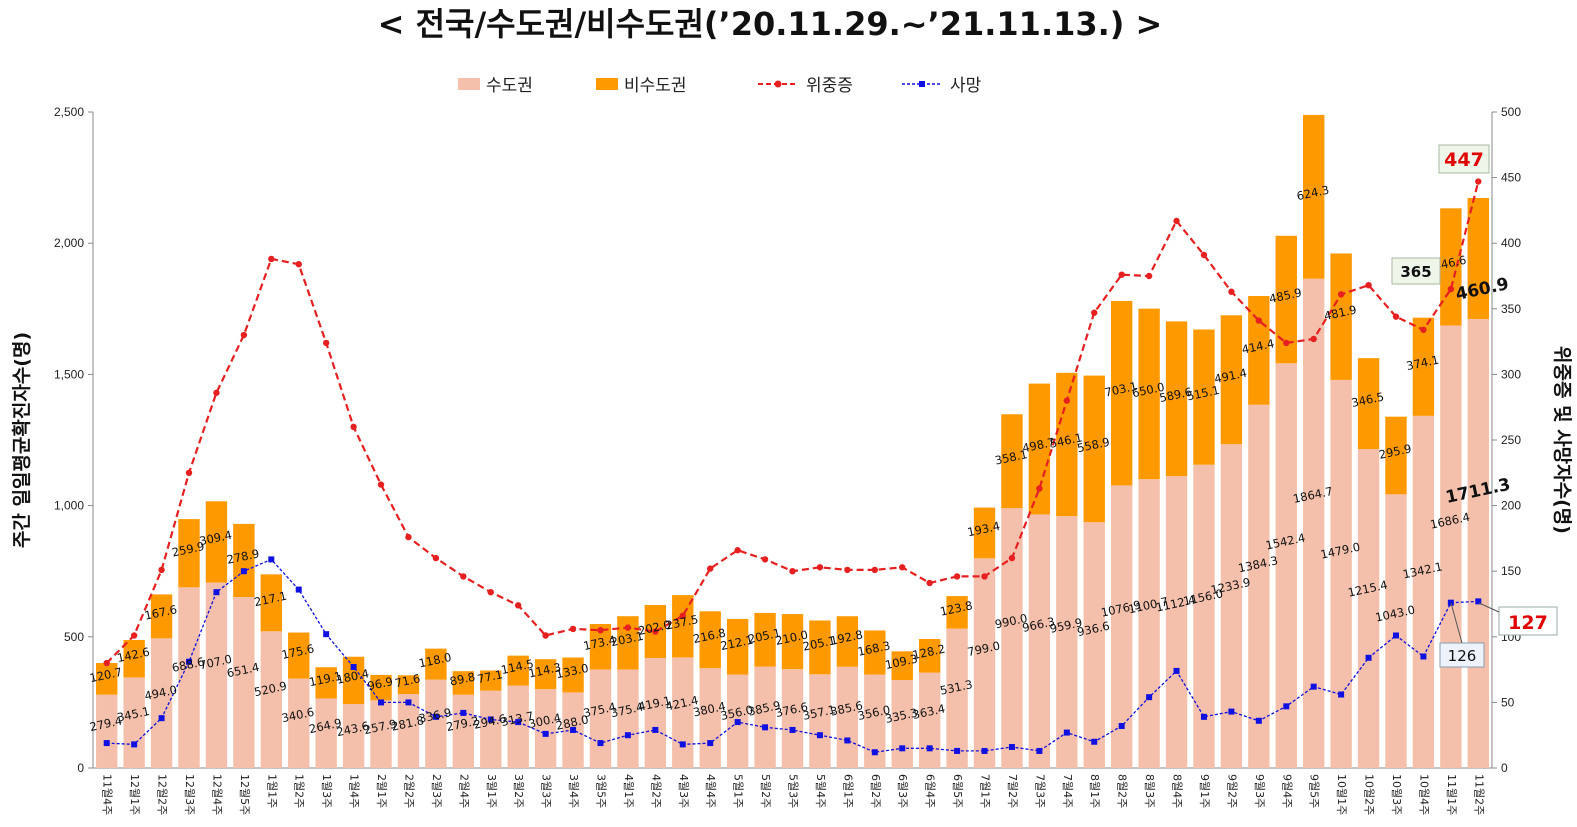  Describe the element at coordinates (764, 708) in the screenshot. I see `bar-label-metro: 385.9` at that location.